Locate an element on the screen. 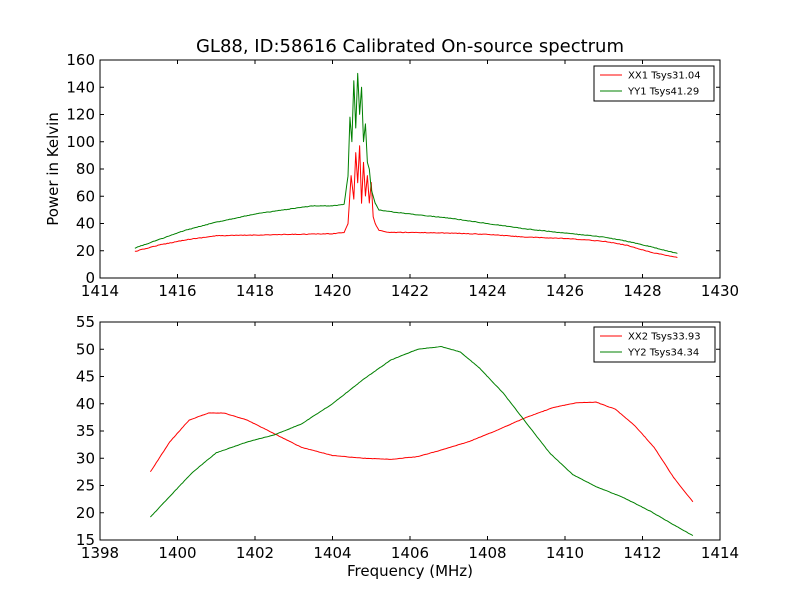 Image resolution: width=800 pixels, height=600 pixels. y-tick-label: 35 is located at coordinates (85, 431).